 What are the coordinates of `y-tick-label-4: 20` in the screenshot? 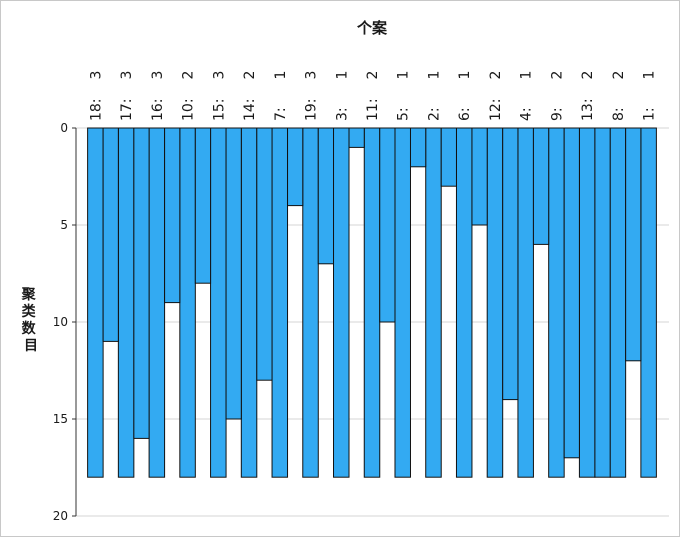 It's located at (60, 516).